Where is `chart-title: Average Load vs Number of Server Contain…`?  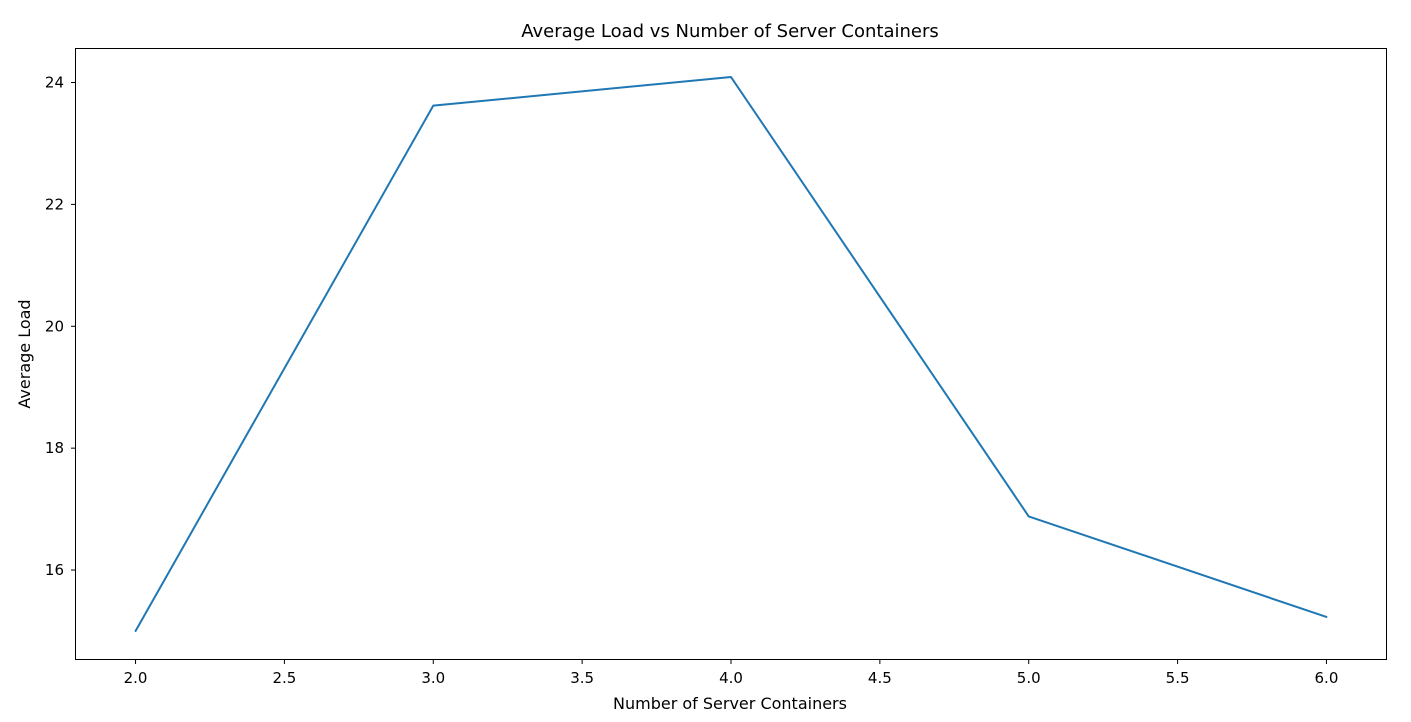 chart-title: Average Load vs Number of Server Contain… is located at coordinates (729, 31).